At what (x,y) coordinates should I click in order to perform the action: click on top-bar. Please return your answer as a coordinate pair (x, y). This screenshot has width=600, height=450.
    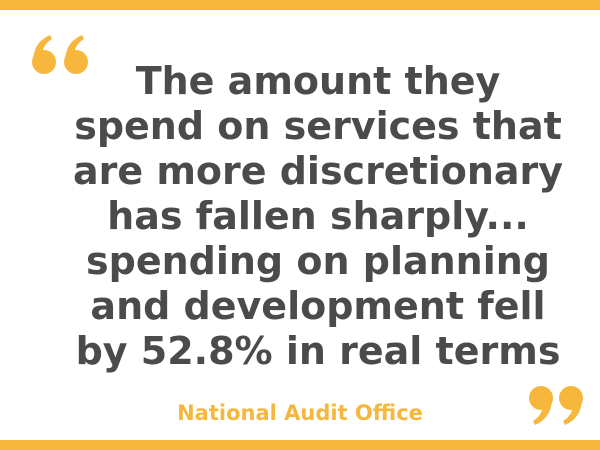
    Looking at the image, I should click on (300, 5).